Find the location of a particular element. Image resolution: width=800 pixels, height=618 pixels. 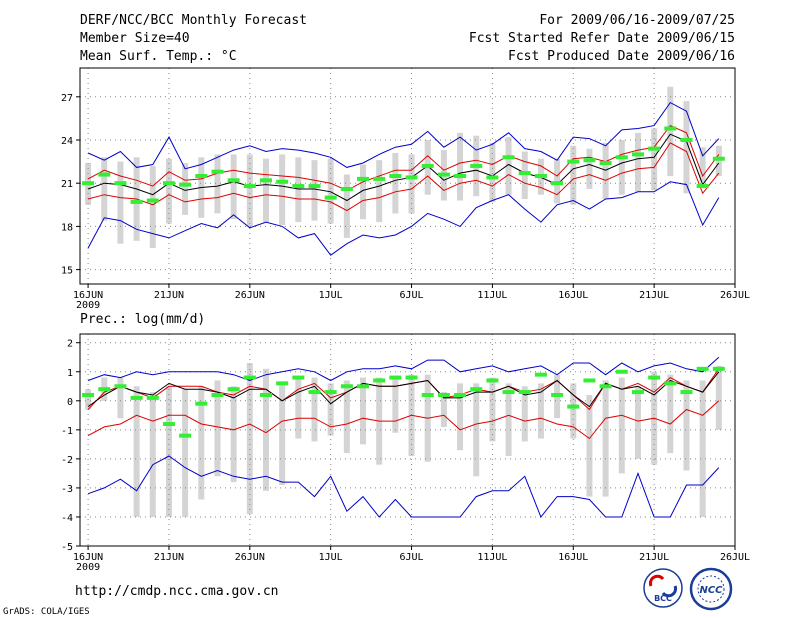

y-tick-label: 1 is located at coordinates (70, 373).